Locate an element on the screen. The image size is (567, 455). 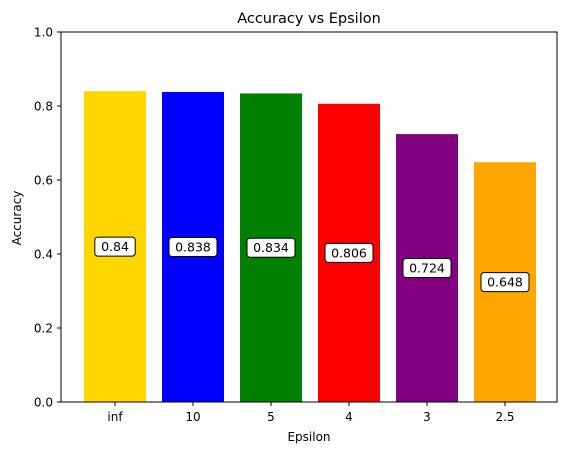
data-label-inf: 0.84 is located at coordinates (115, 246).